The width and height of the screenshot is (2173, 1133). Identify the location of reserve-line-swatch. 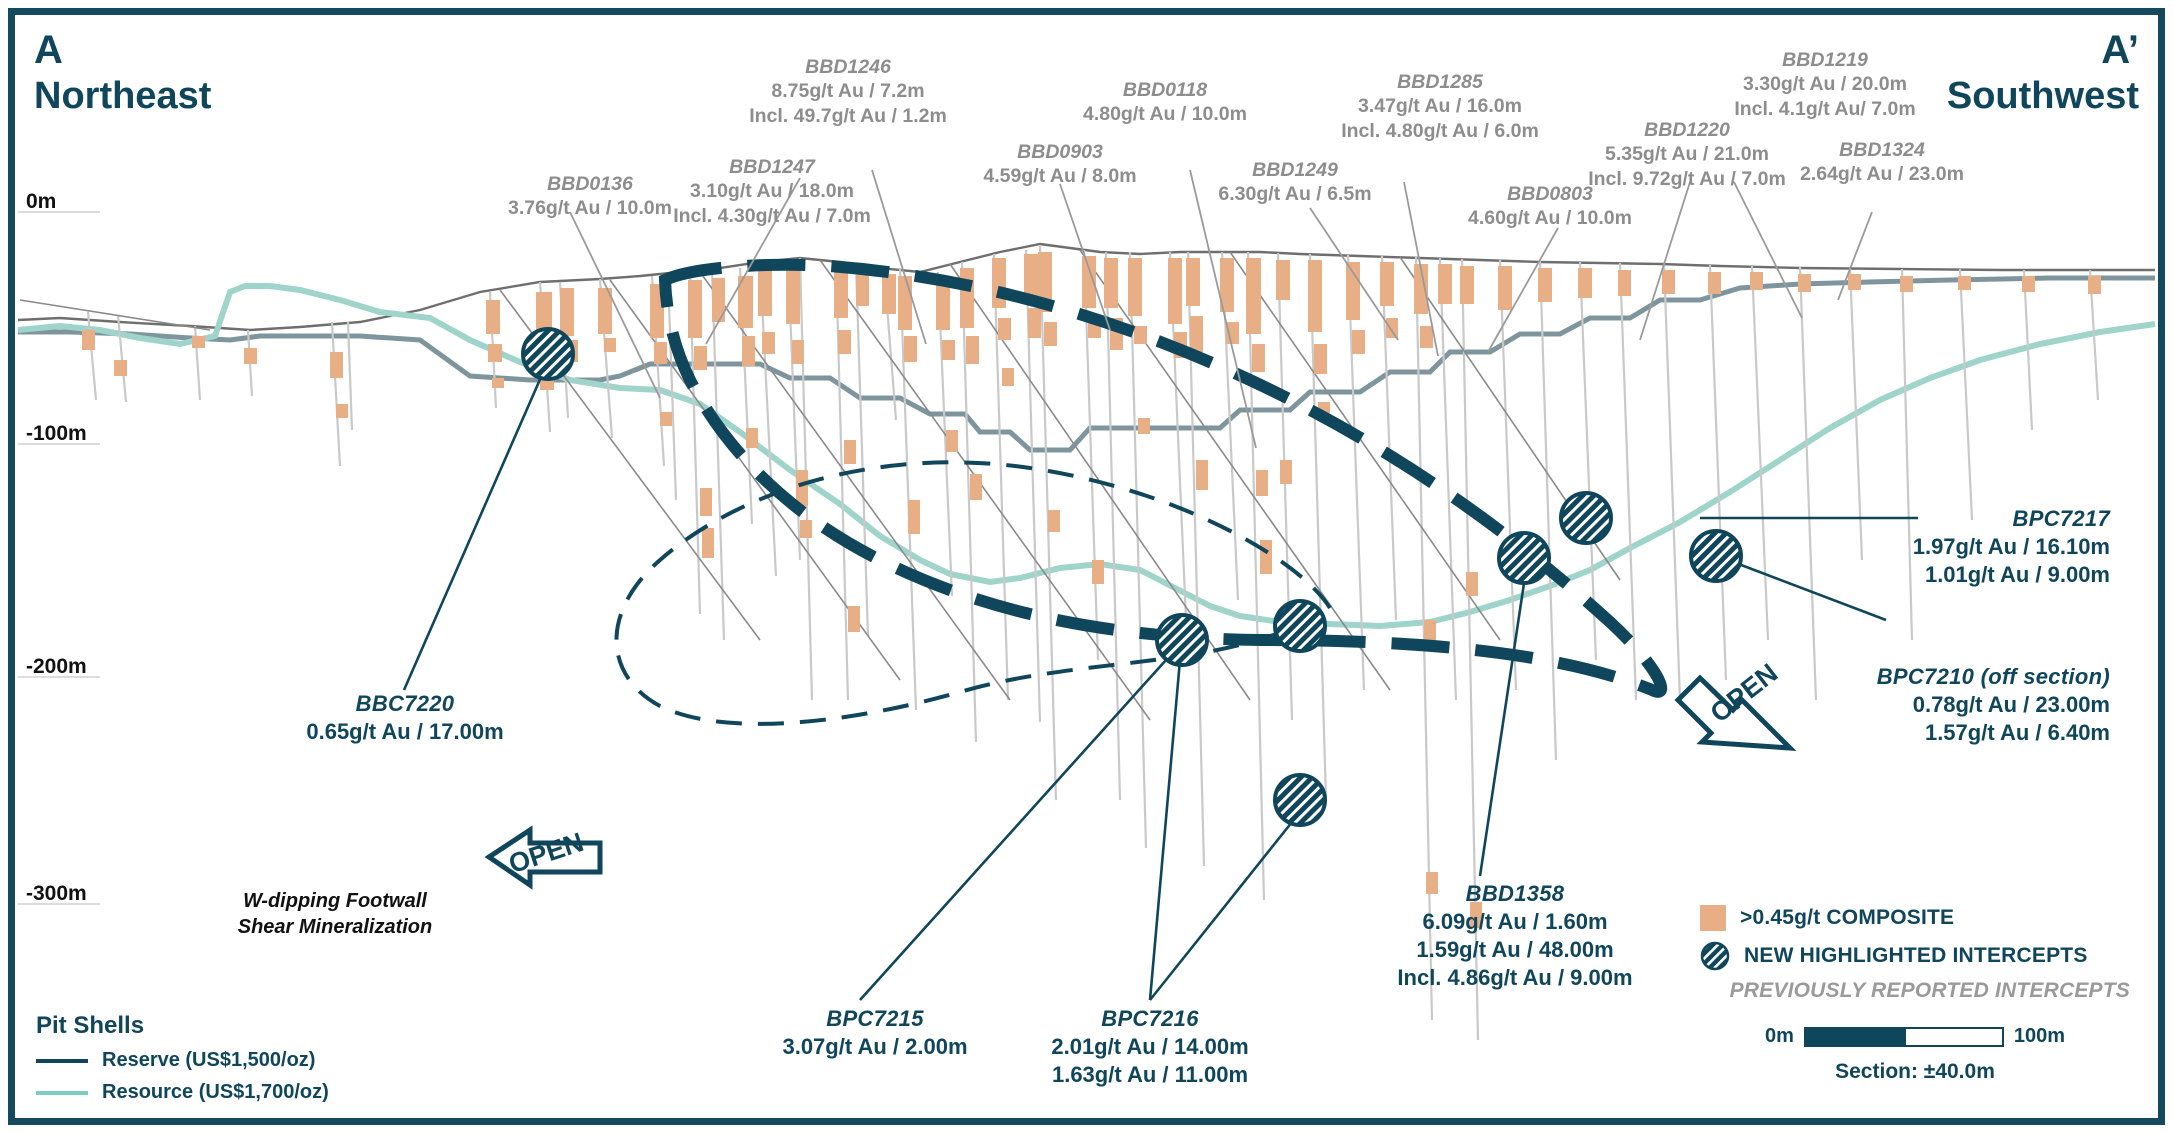
(62, 1060).